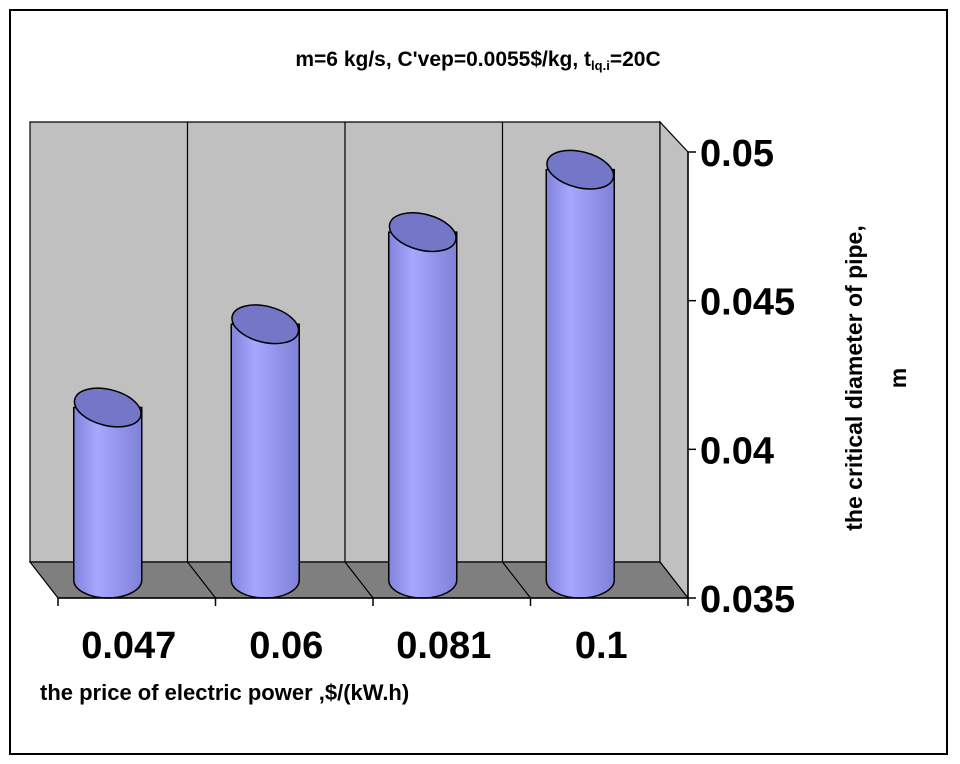  Describe the element at coordinates (286, 646) in the screenshot. I see `x-tick-label: 0.06` at that location.